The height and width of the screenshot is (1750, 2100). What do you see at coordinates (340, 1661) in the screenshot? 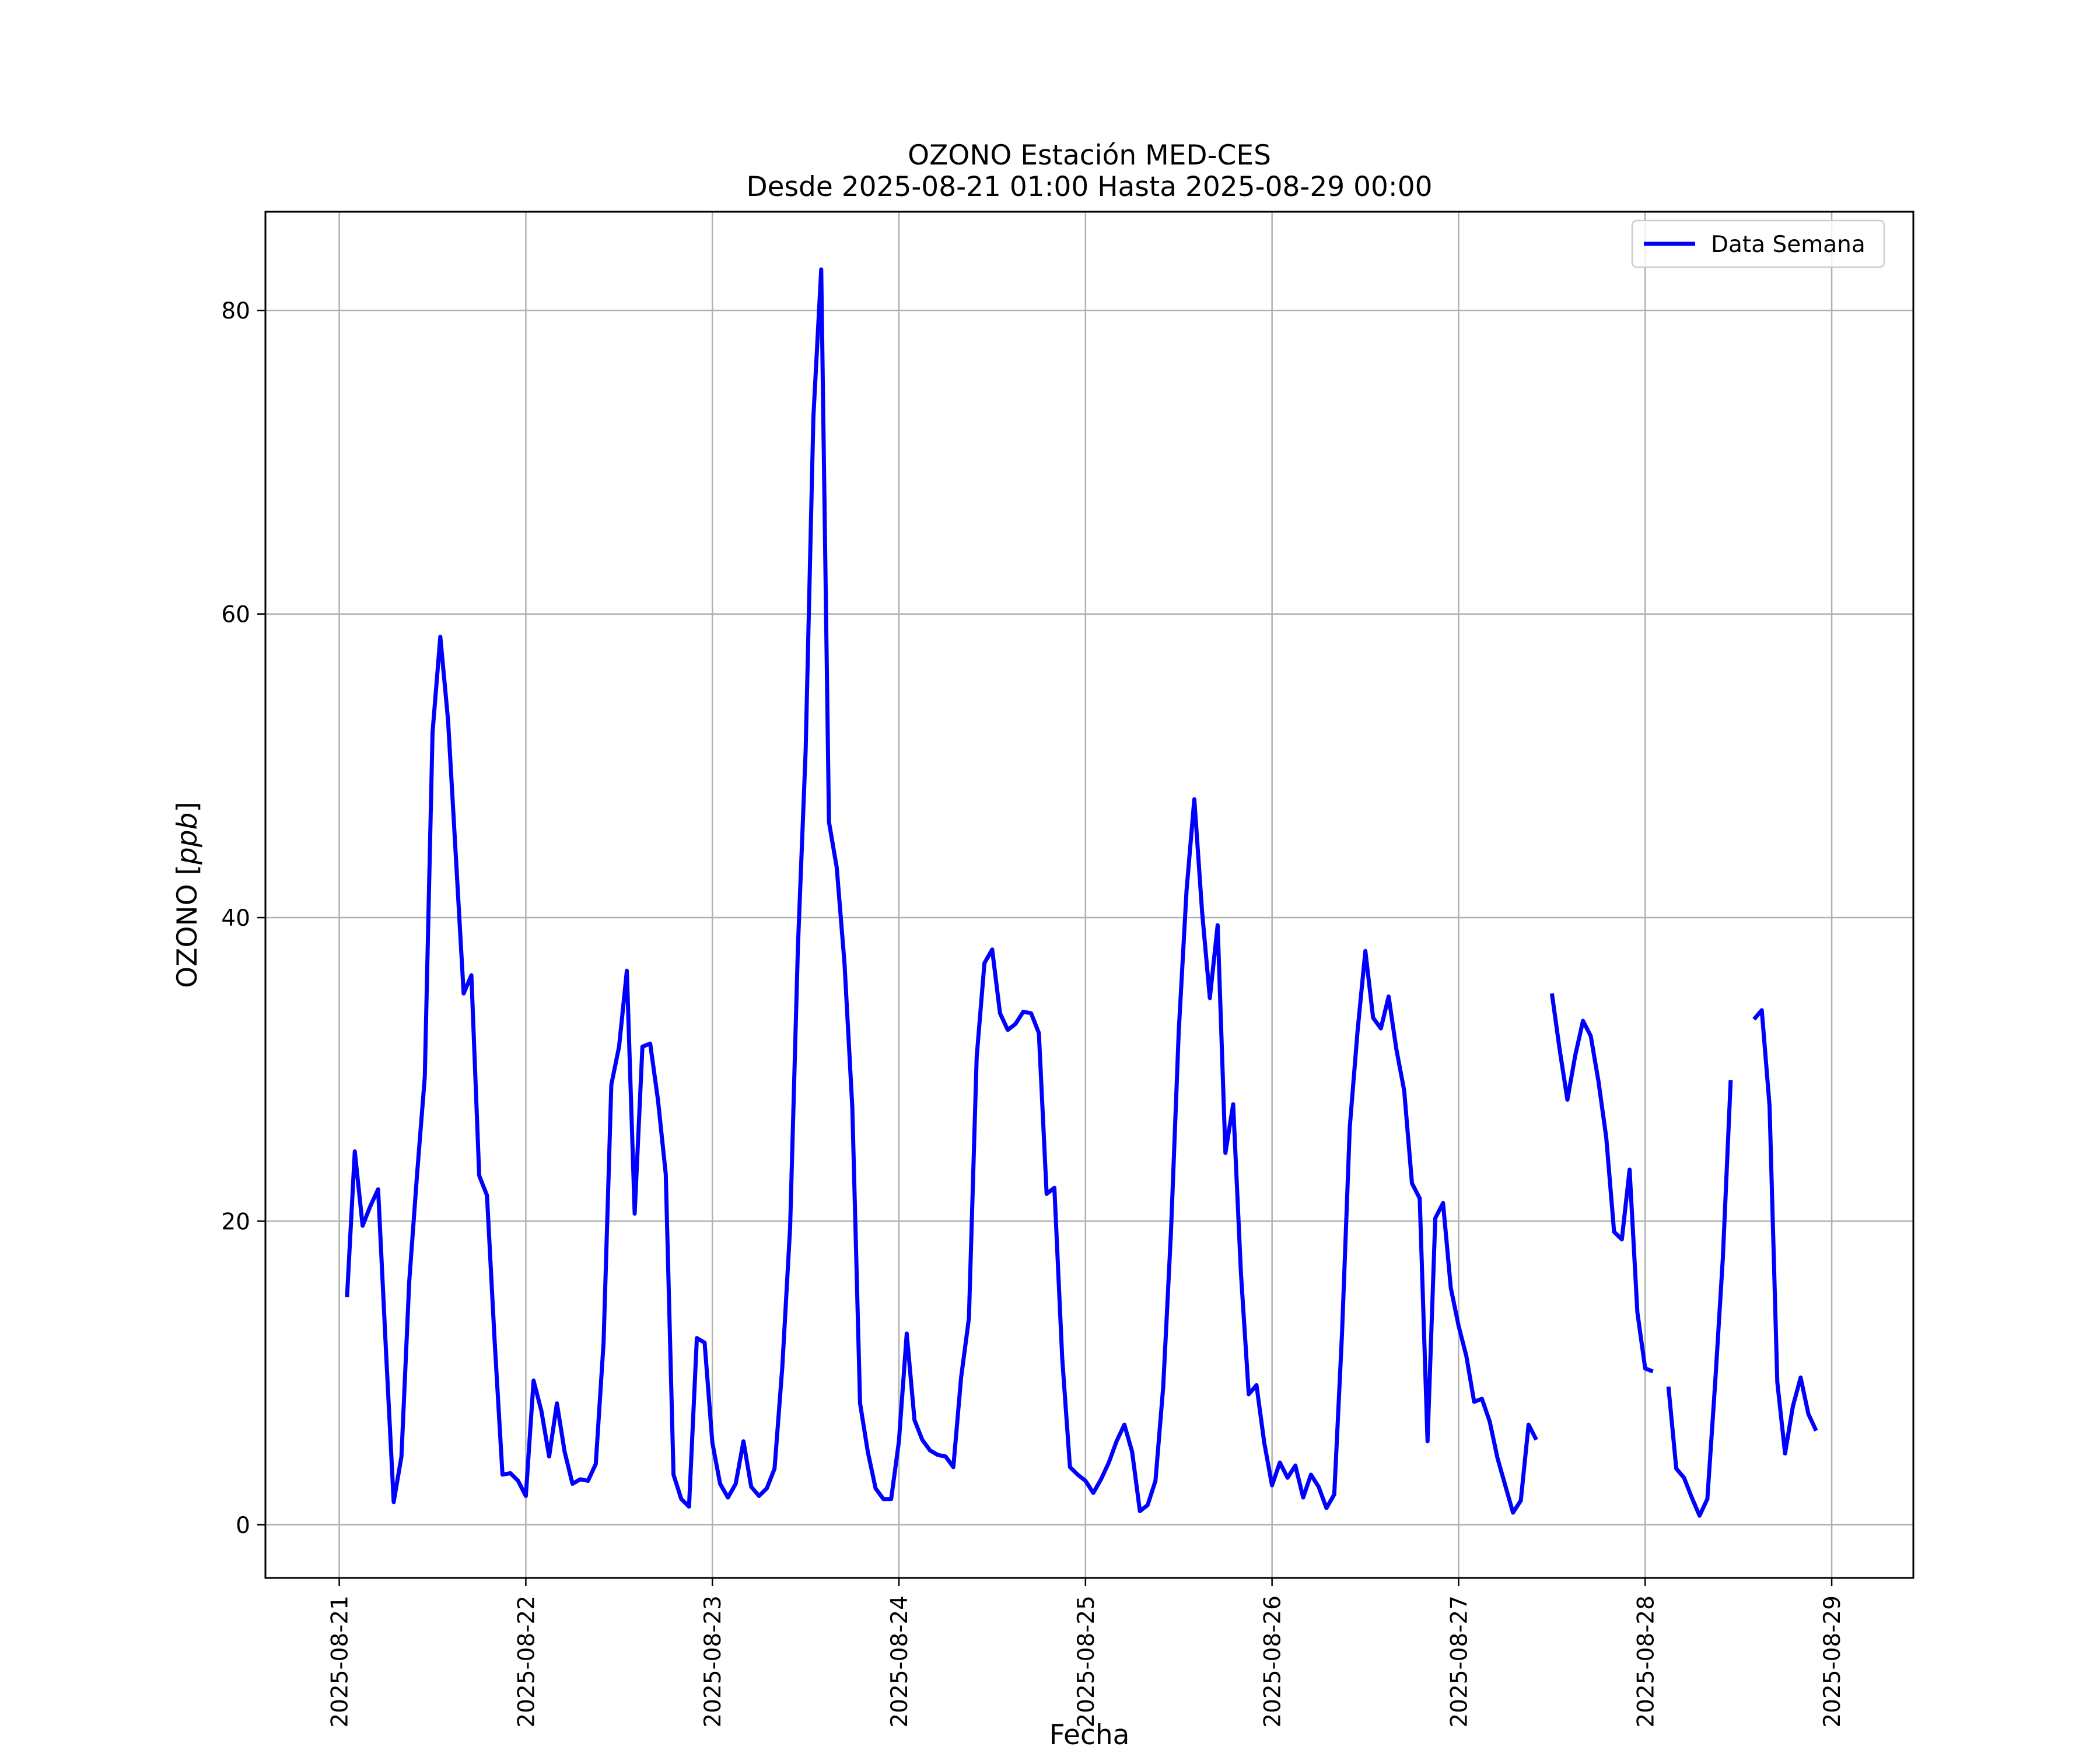
I see `x-tick-label: 2025-08-21` at bounding box center [340, 1661].